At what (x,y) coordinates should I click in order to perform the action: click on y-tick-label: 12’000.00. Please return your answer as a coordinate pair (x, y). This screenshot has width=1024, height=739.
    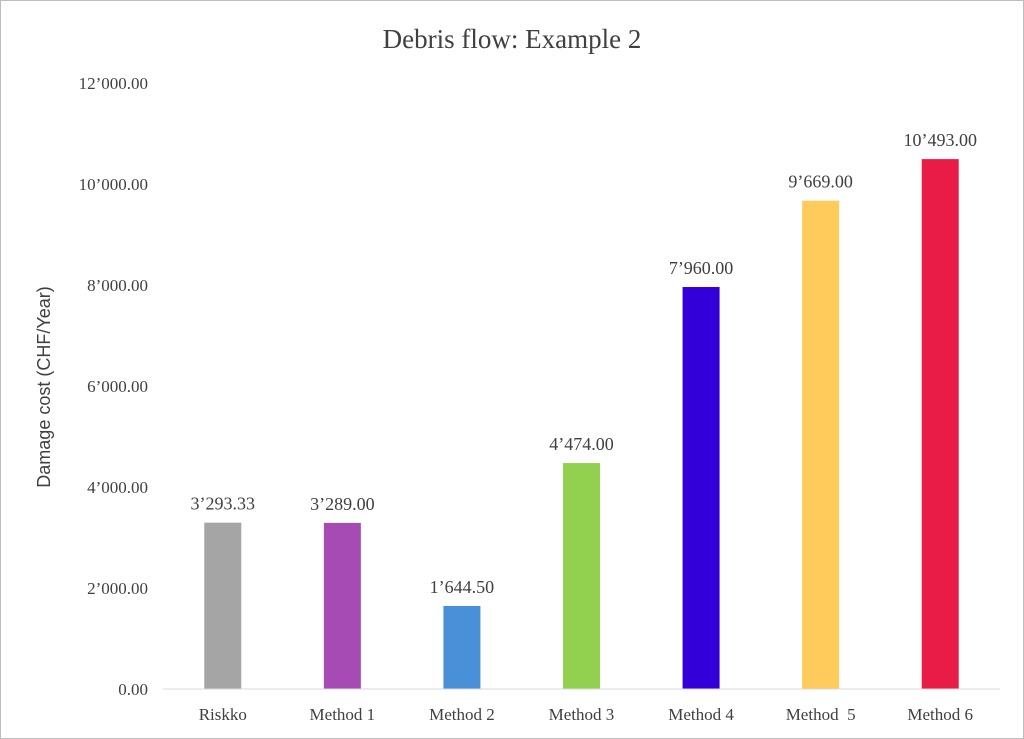
    Looking at the image, I should click on (113, 83).